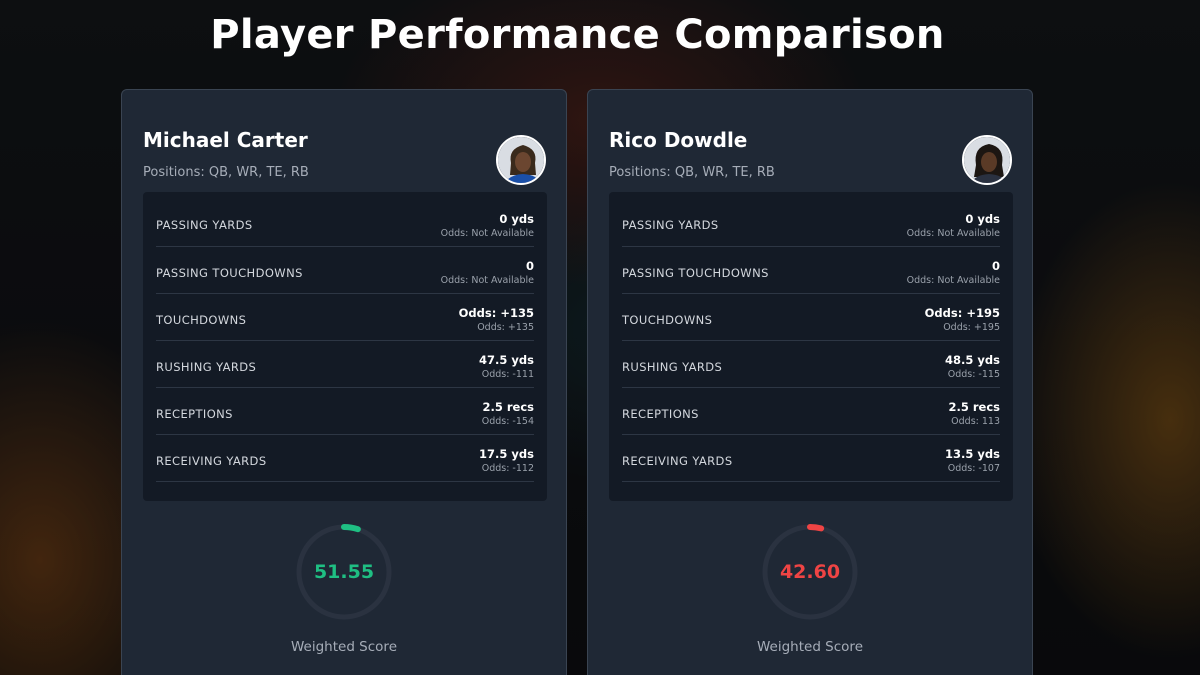 This screenshot has width=1200, height=675. What do you see at coordinates (971, 327) in the screenshot?
I see `stat-odds: Odds: +195` at bounding box center [971, 327].